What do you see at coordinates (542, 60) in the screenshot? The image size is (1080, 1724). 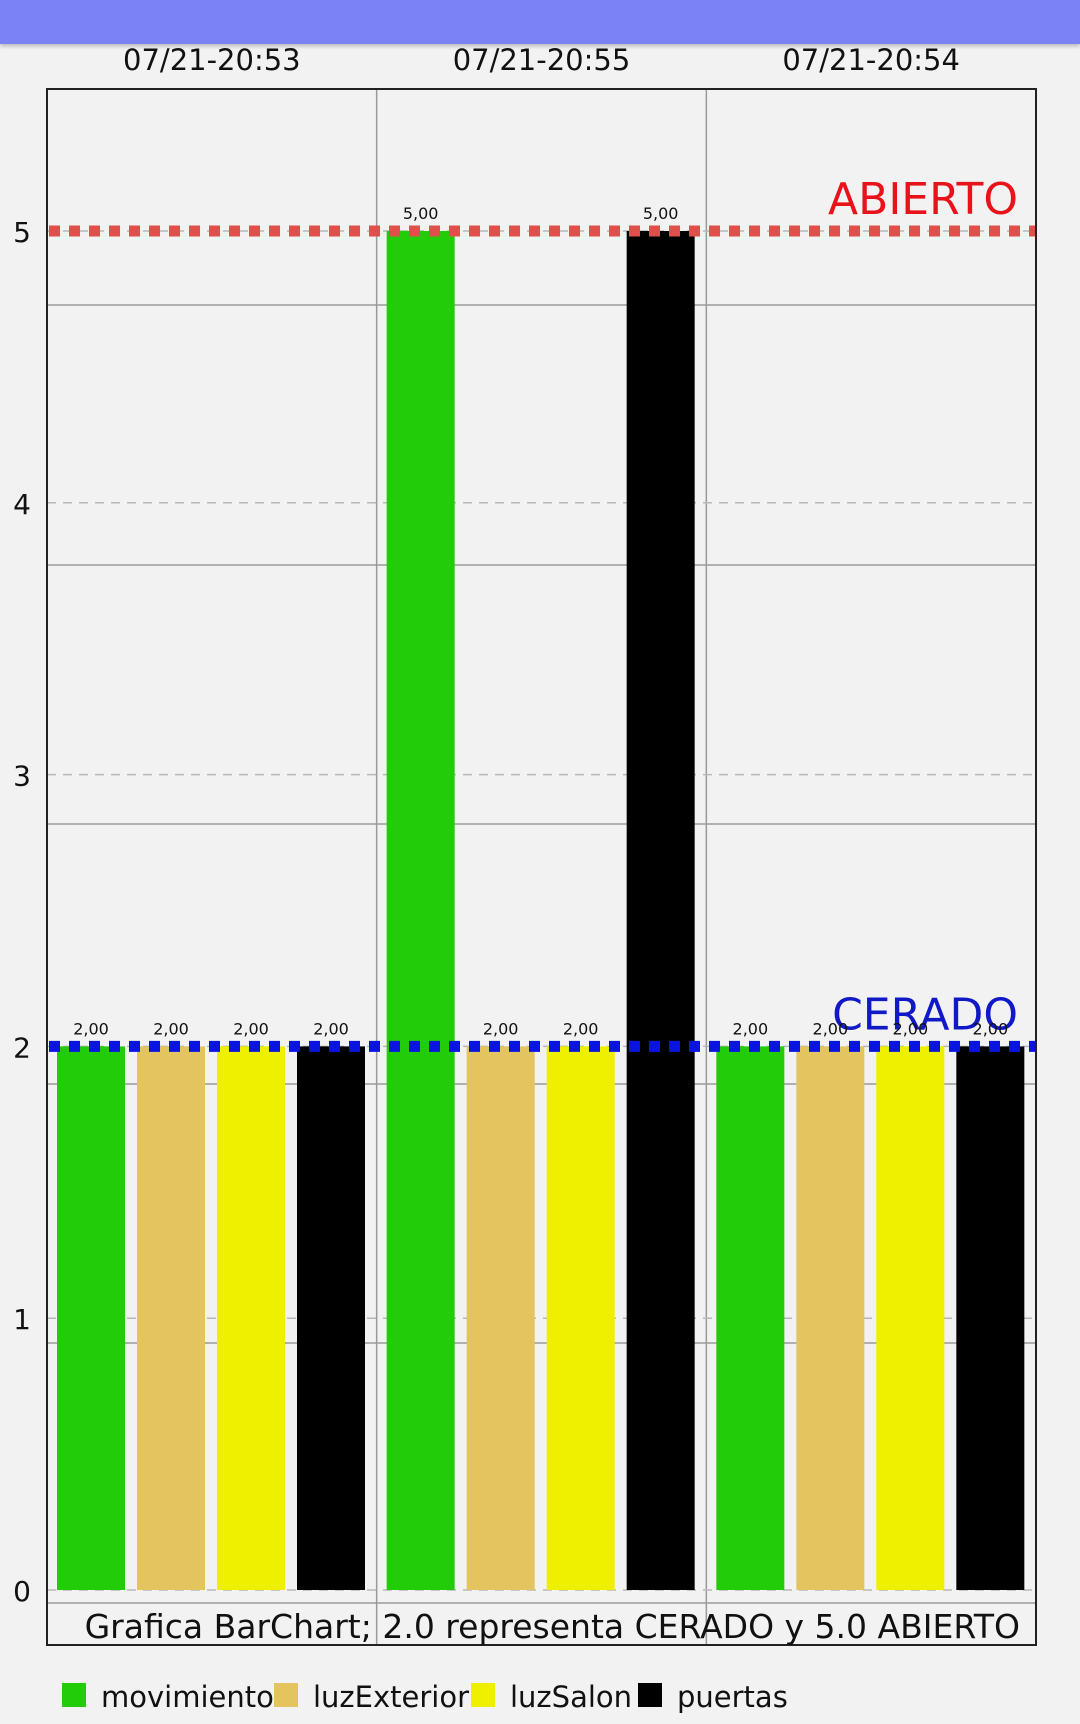 I see `x-category-label: 07/21-20:55` at bounding box center [542, 60].